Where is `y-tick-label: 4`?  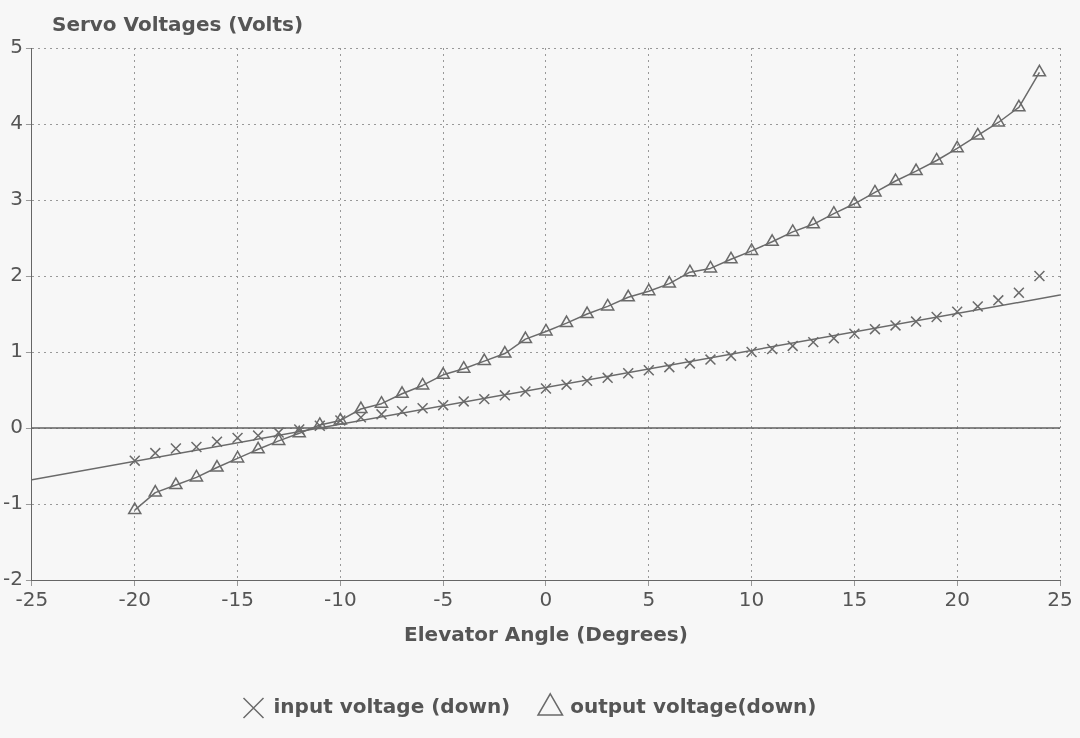 y-tick-label: 4 is located at coordinates (16, 122).